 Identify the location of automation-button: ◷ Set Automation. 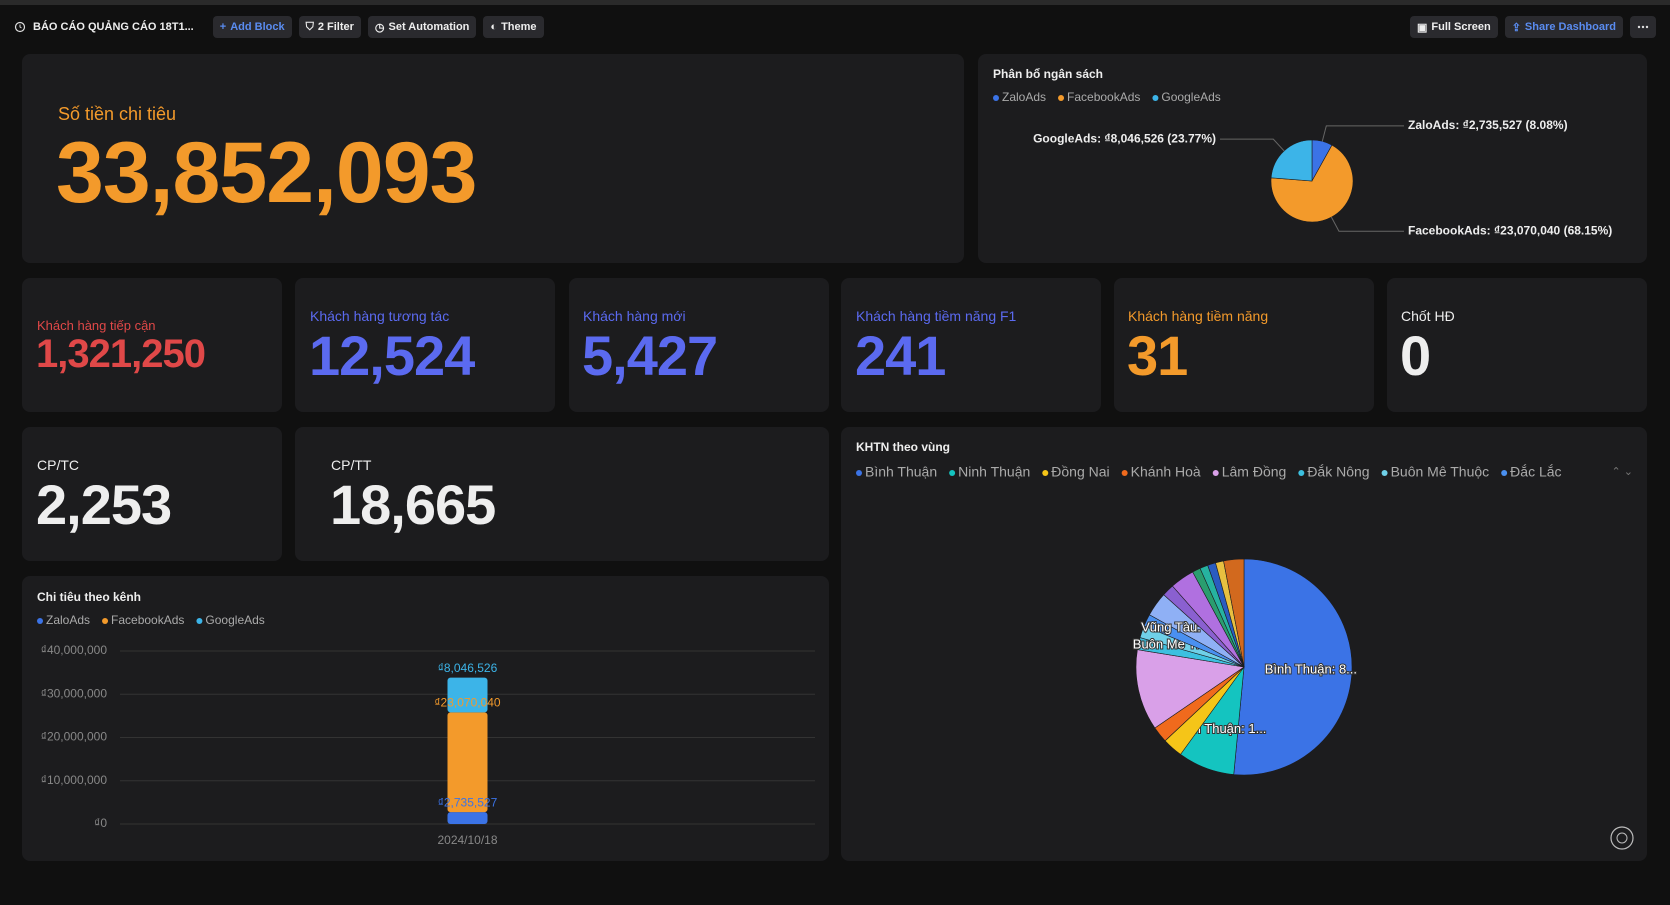
(422, 27).